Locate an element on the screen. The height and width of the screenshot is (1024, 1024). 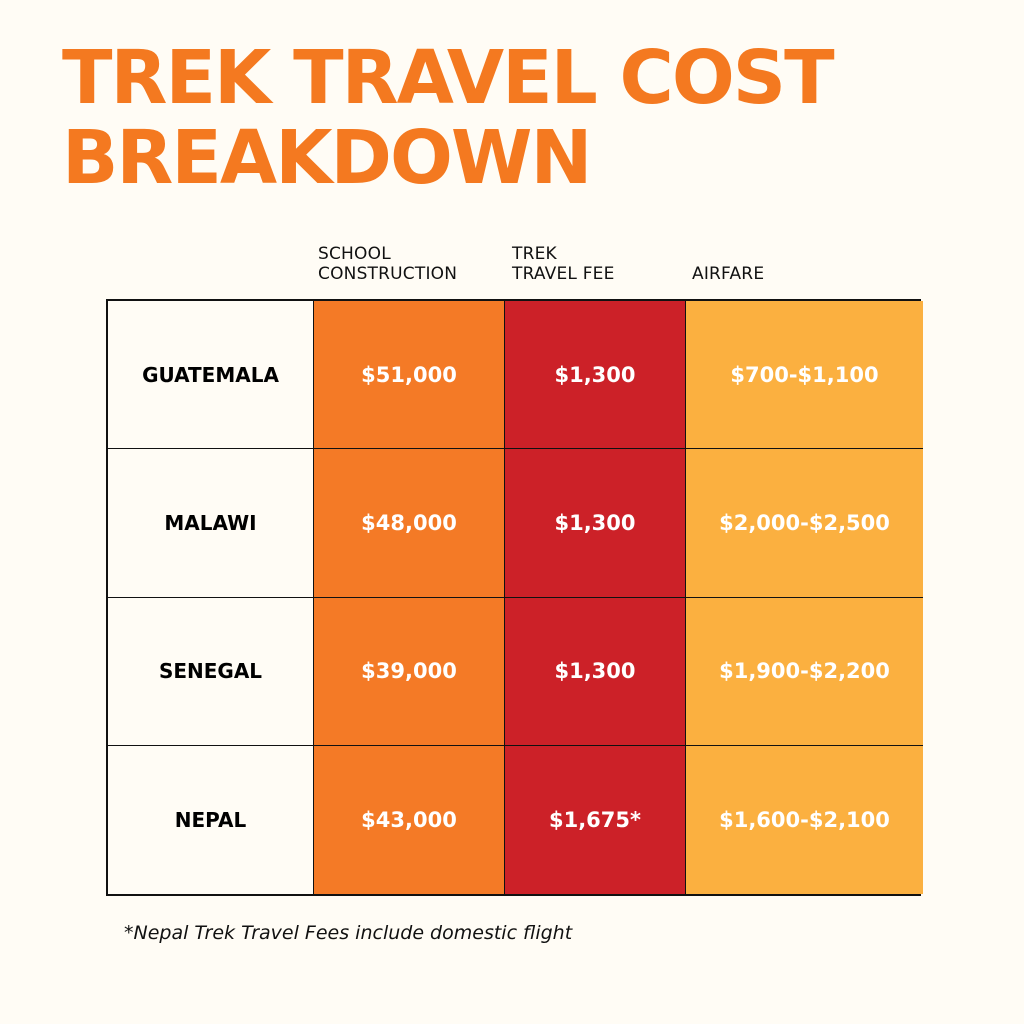
airfare-cell-nepal: $1,600-$2,100 is located at coordinates (804, 819).